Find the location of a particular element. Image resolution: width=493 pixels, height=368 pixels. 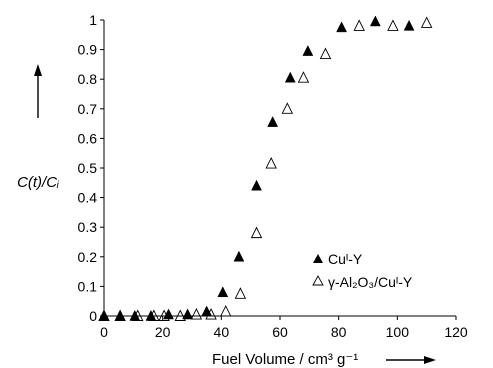

y-tick-label: 0.9 is located at coordinates (88, 50).